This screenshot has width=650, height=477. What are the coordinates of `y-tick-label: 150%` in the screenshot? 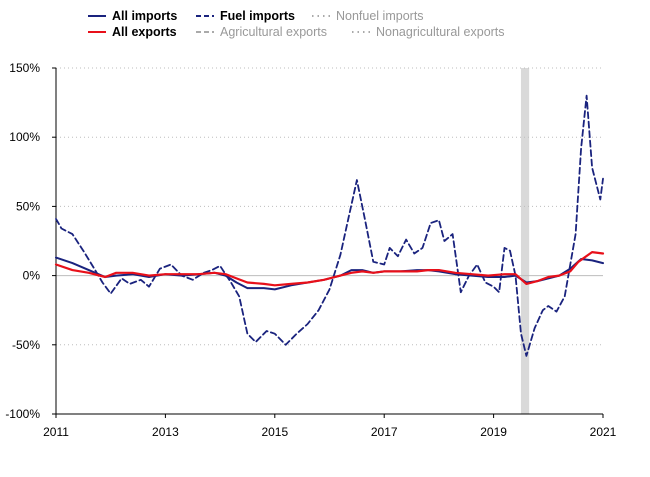 It's located at (24, 68).